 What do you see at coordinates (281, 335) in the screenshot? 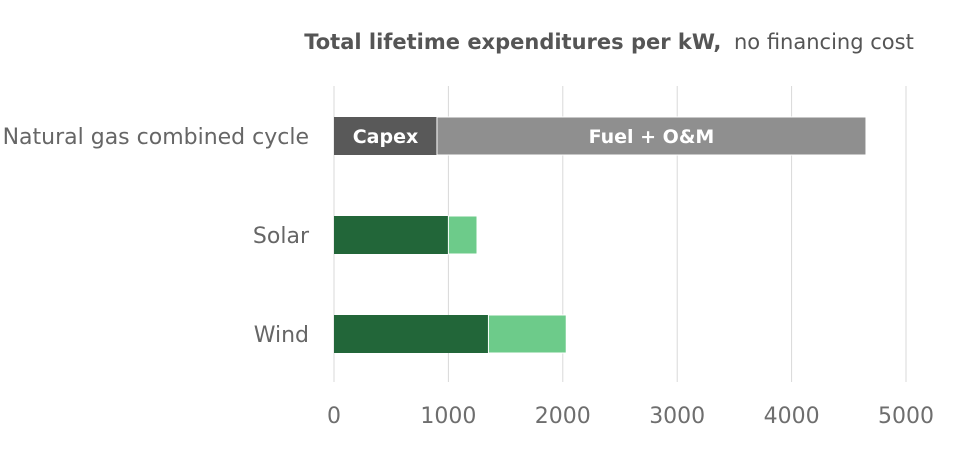
I see `category-label-2: Wind` at bounding box center [281, 335].